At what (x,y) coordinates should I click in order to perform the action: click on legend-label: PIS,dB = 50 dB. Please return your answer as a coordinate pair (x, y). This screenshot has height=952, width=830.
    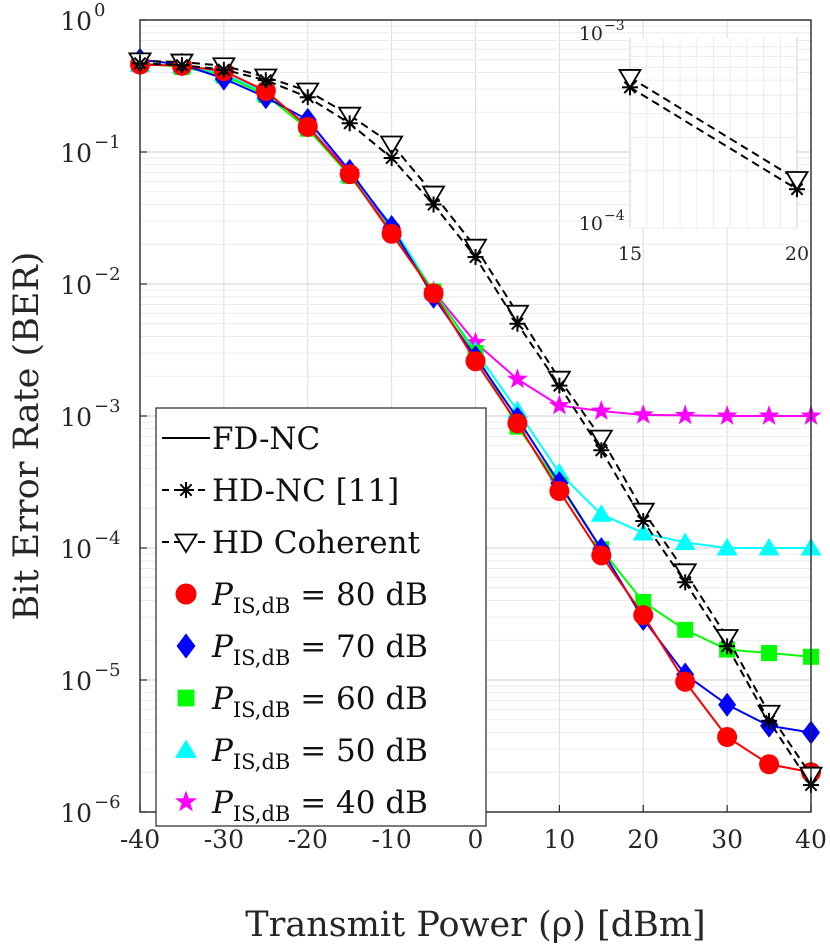
    Looking at the image, I should click on (319, 753).